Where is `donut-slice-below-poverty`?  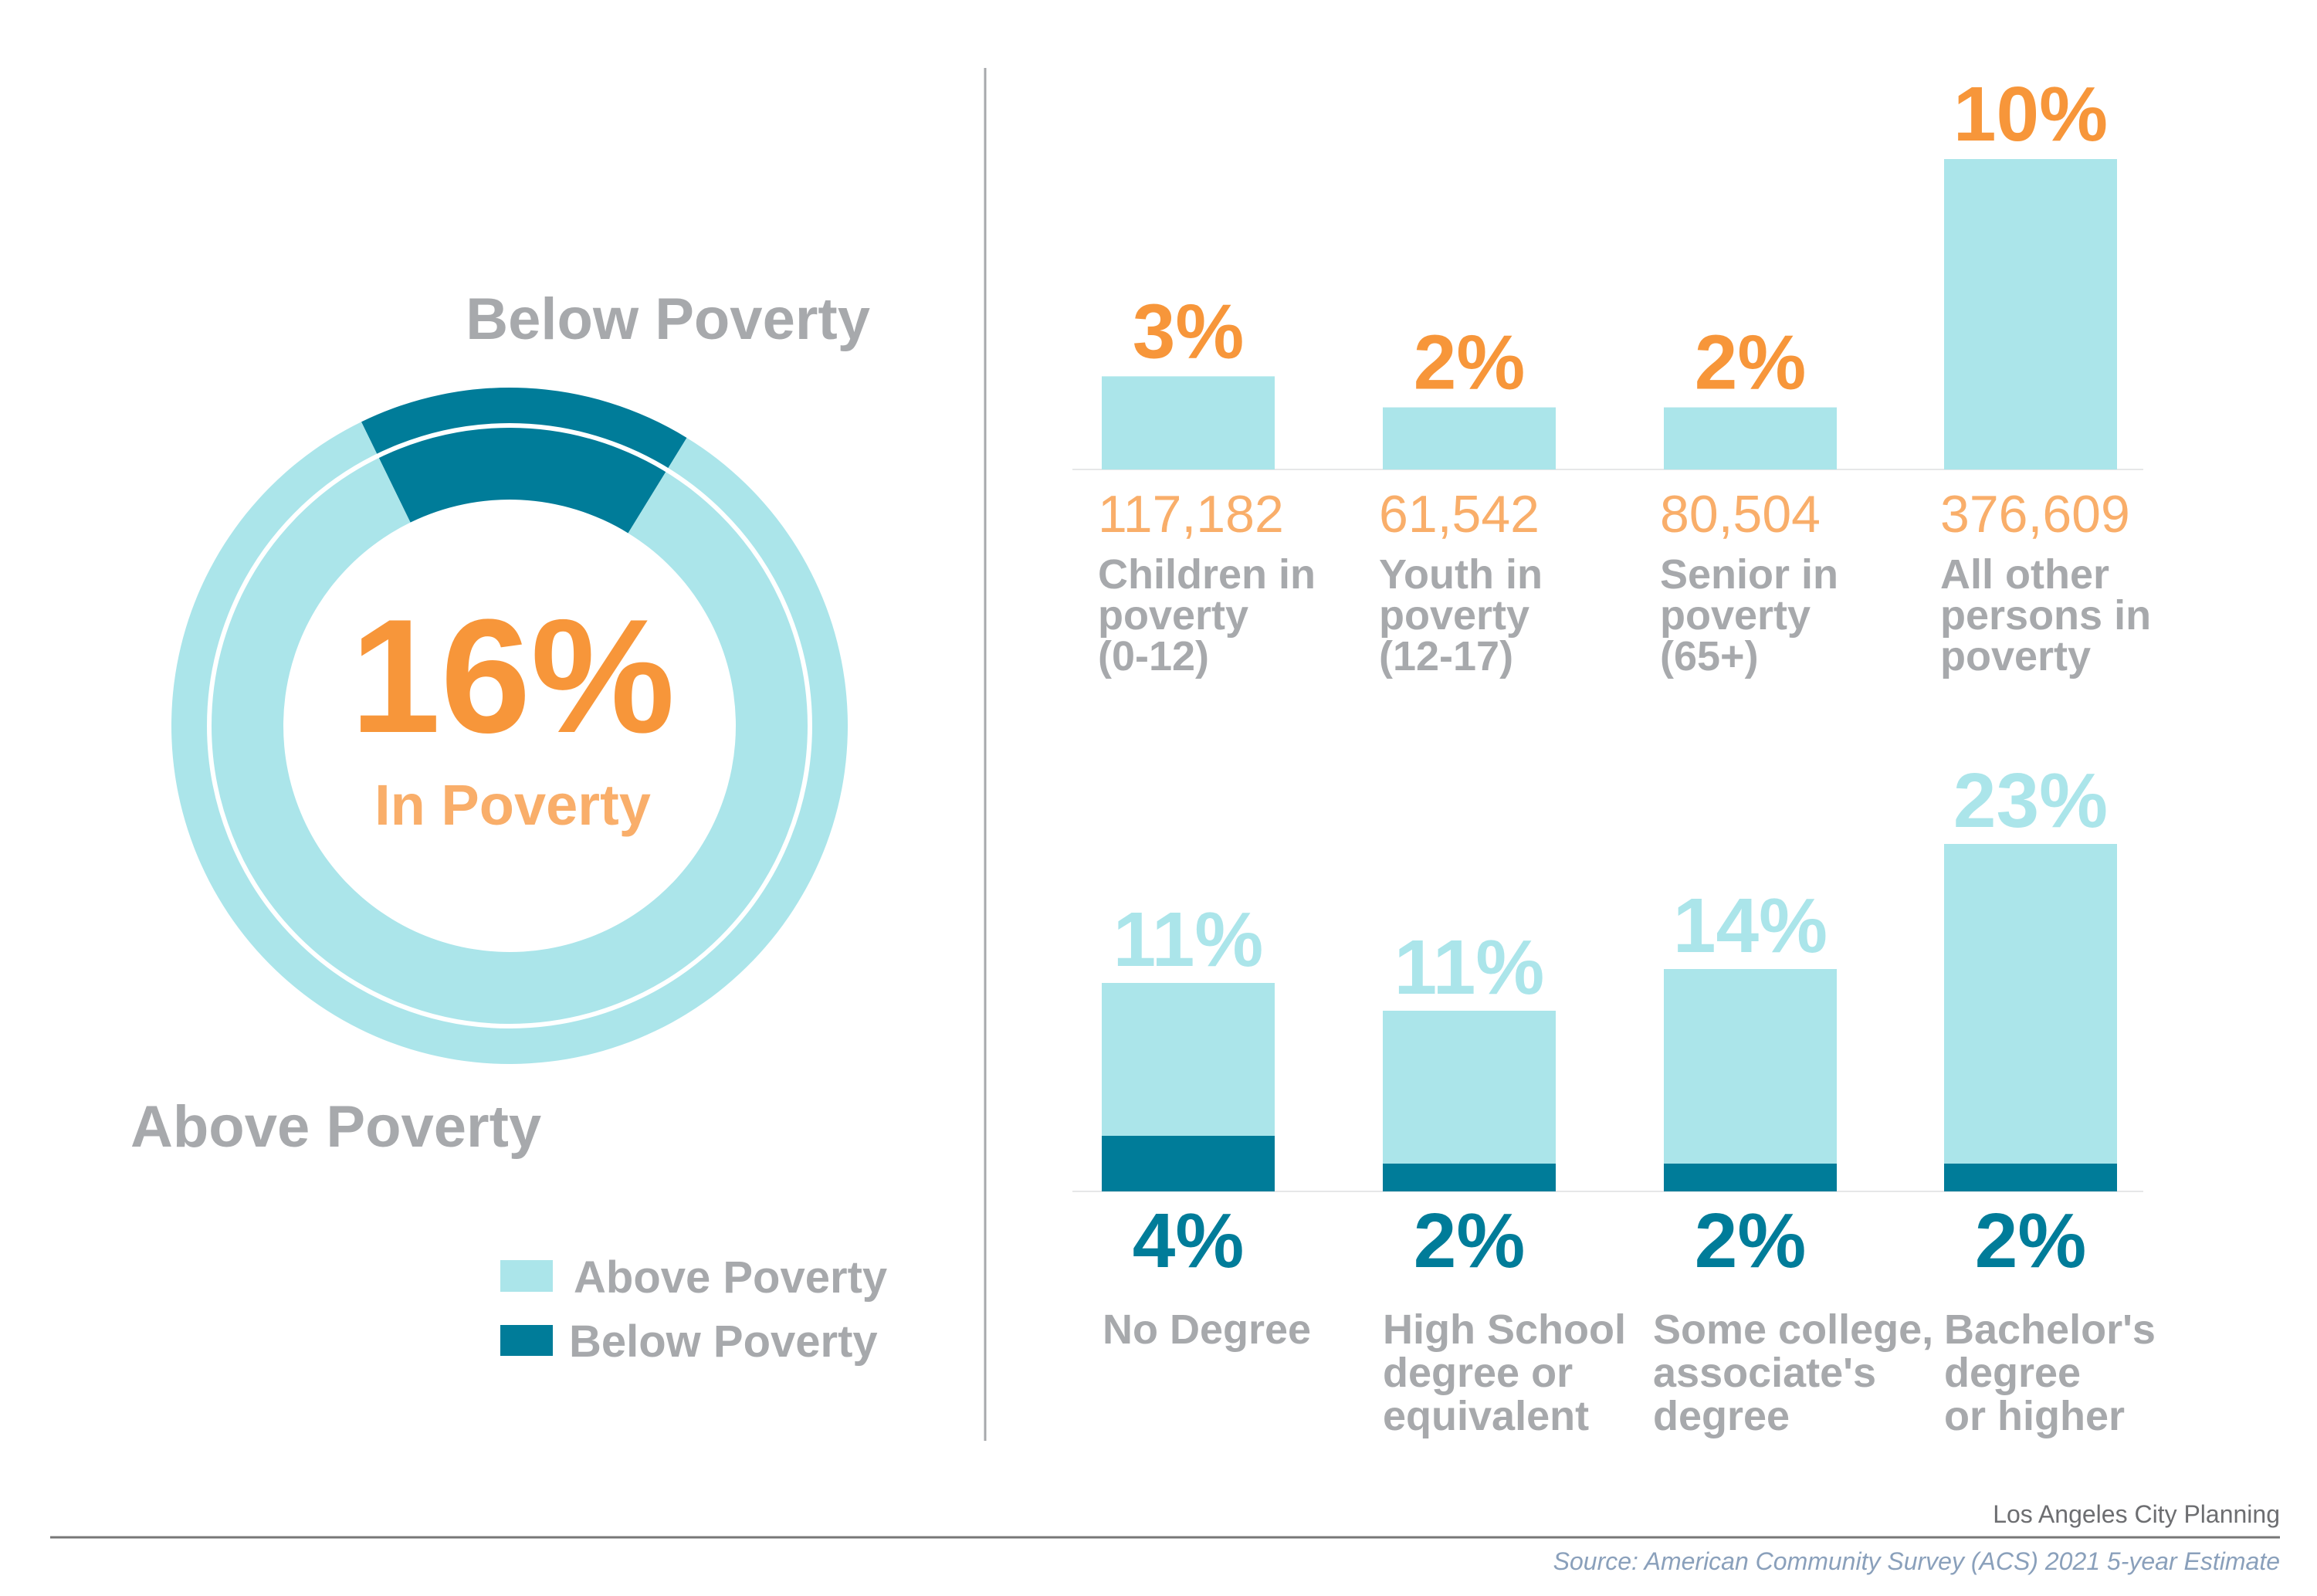 donut-slice-below-poverty is located at coordinates (524, 461).